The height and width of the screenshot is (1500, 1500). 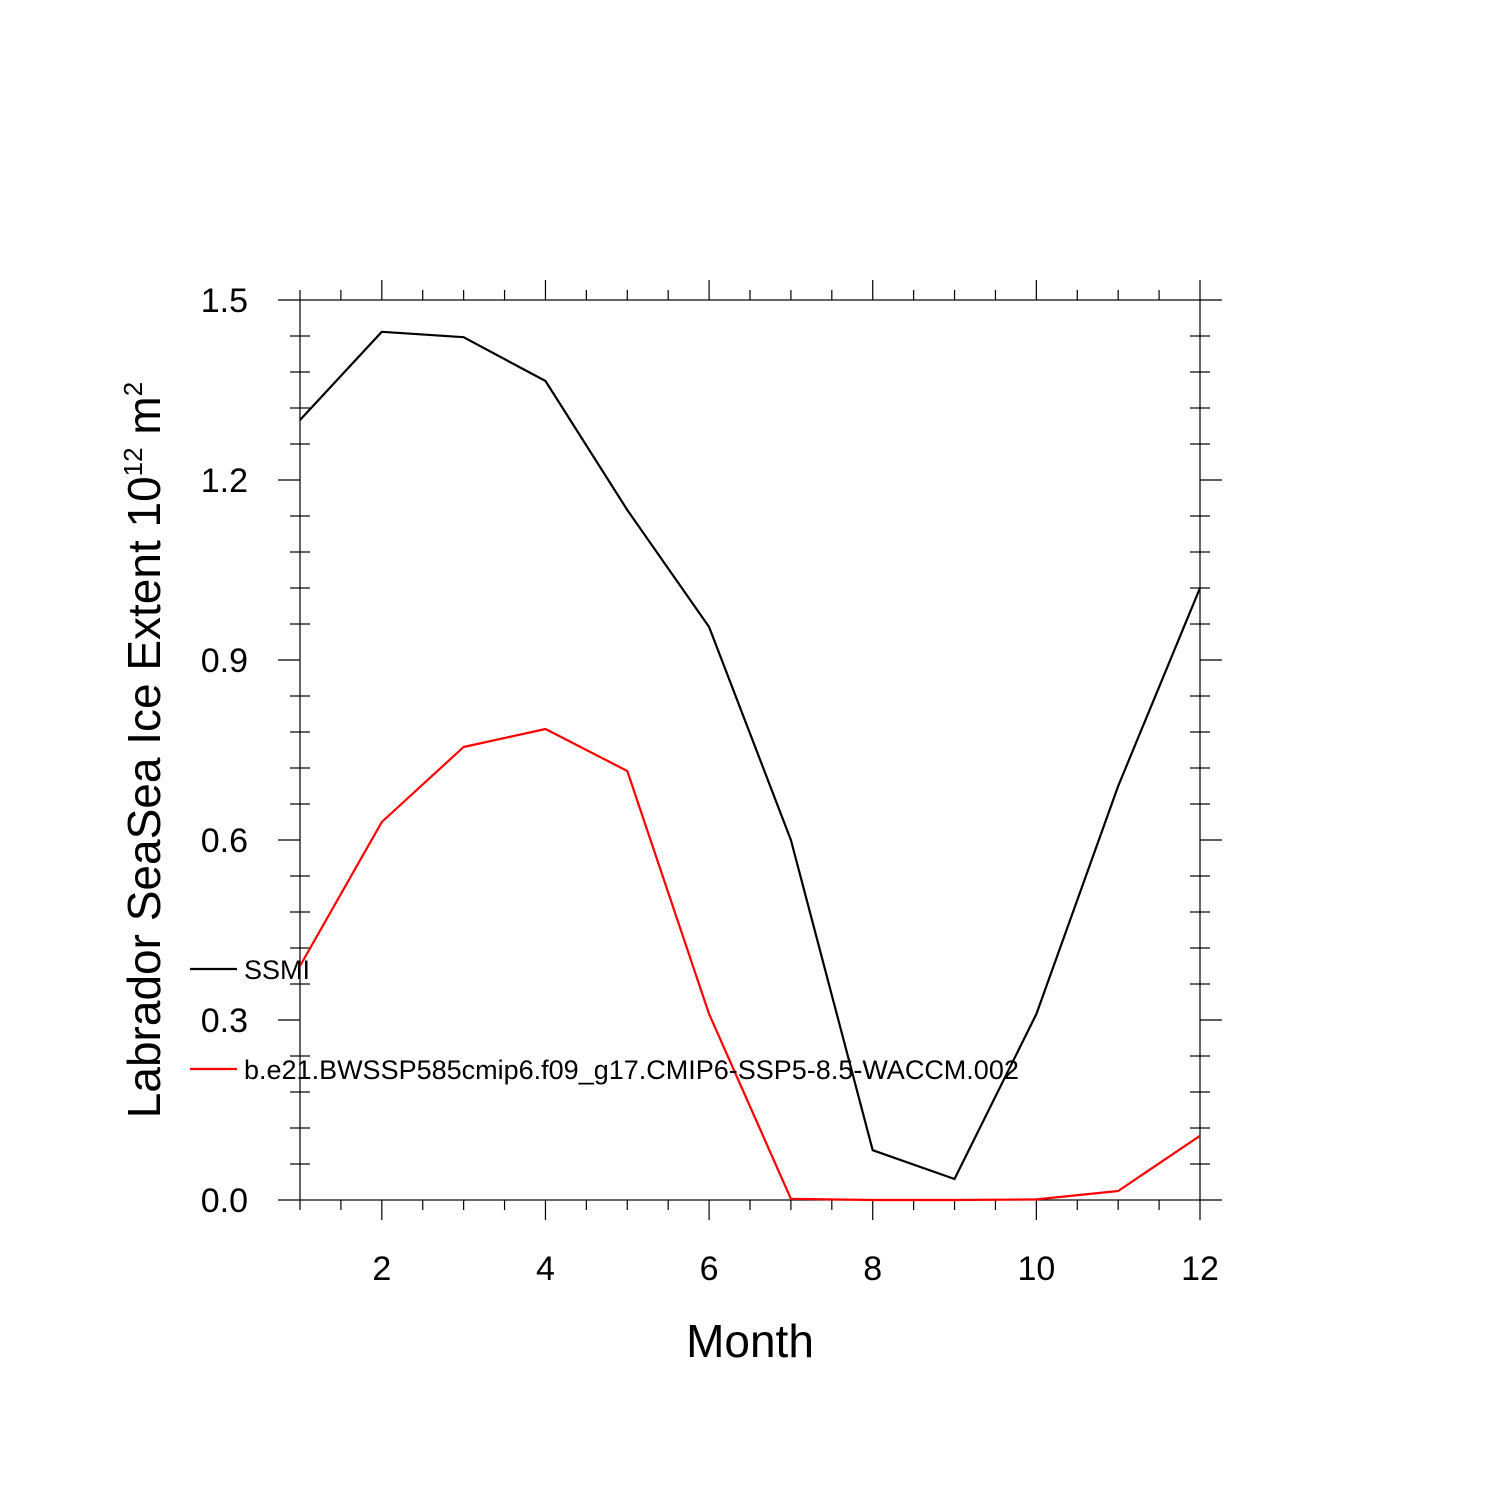 What do you see at coordinates (224, 481) in the screenshot?
I see `y-tick-label: 1.2` at bounding box center [224, 481].